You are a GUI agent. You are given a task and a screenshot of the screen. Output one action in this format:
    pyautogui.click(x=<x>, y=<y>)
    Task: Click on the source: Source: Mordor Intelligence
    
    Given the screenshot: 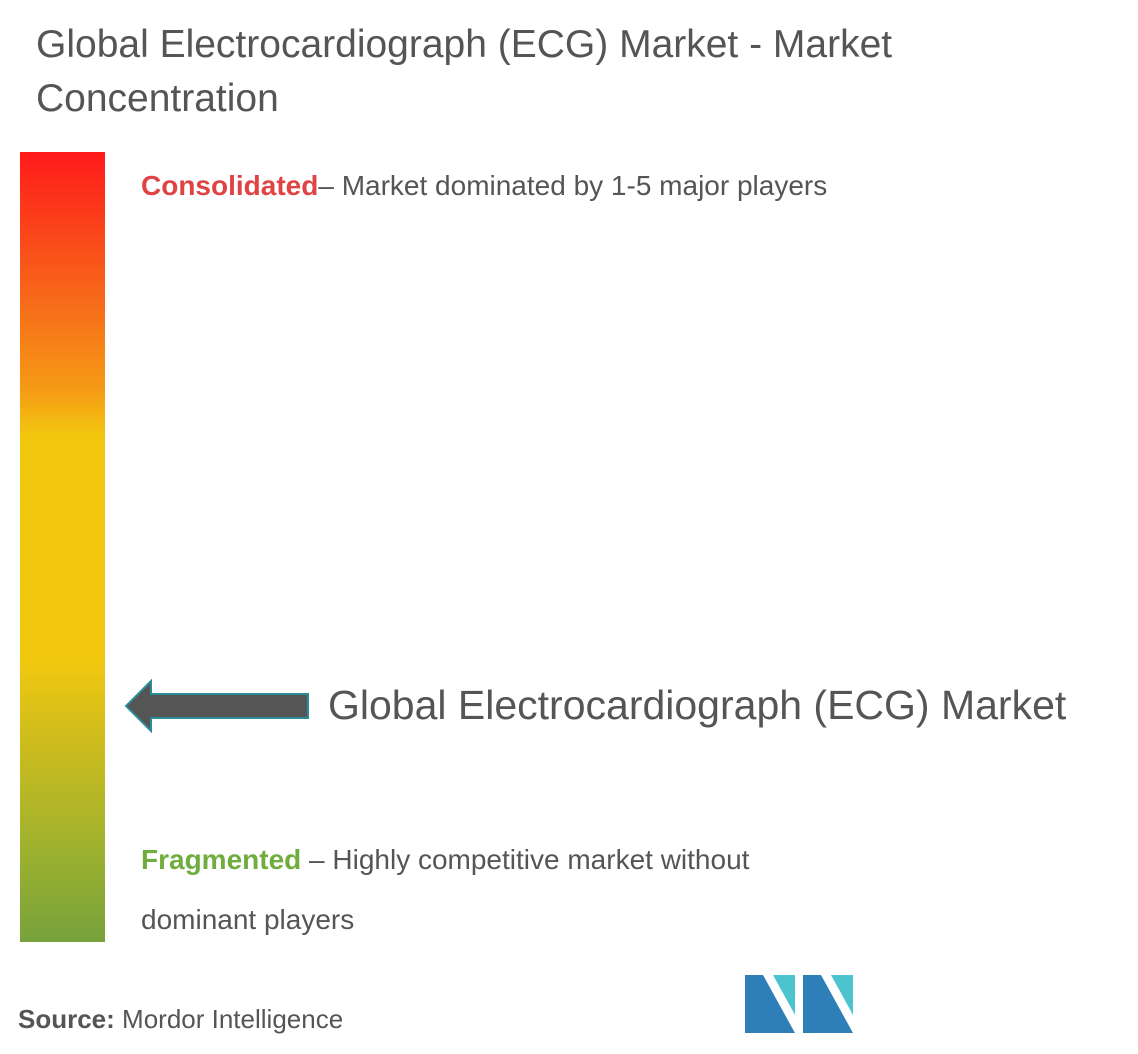 What is the action you would take?
    pyautogui.click(x=180, y=1019)
    